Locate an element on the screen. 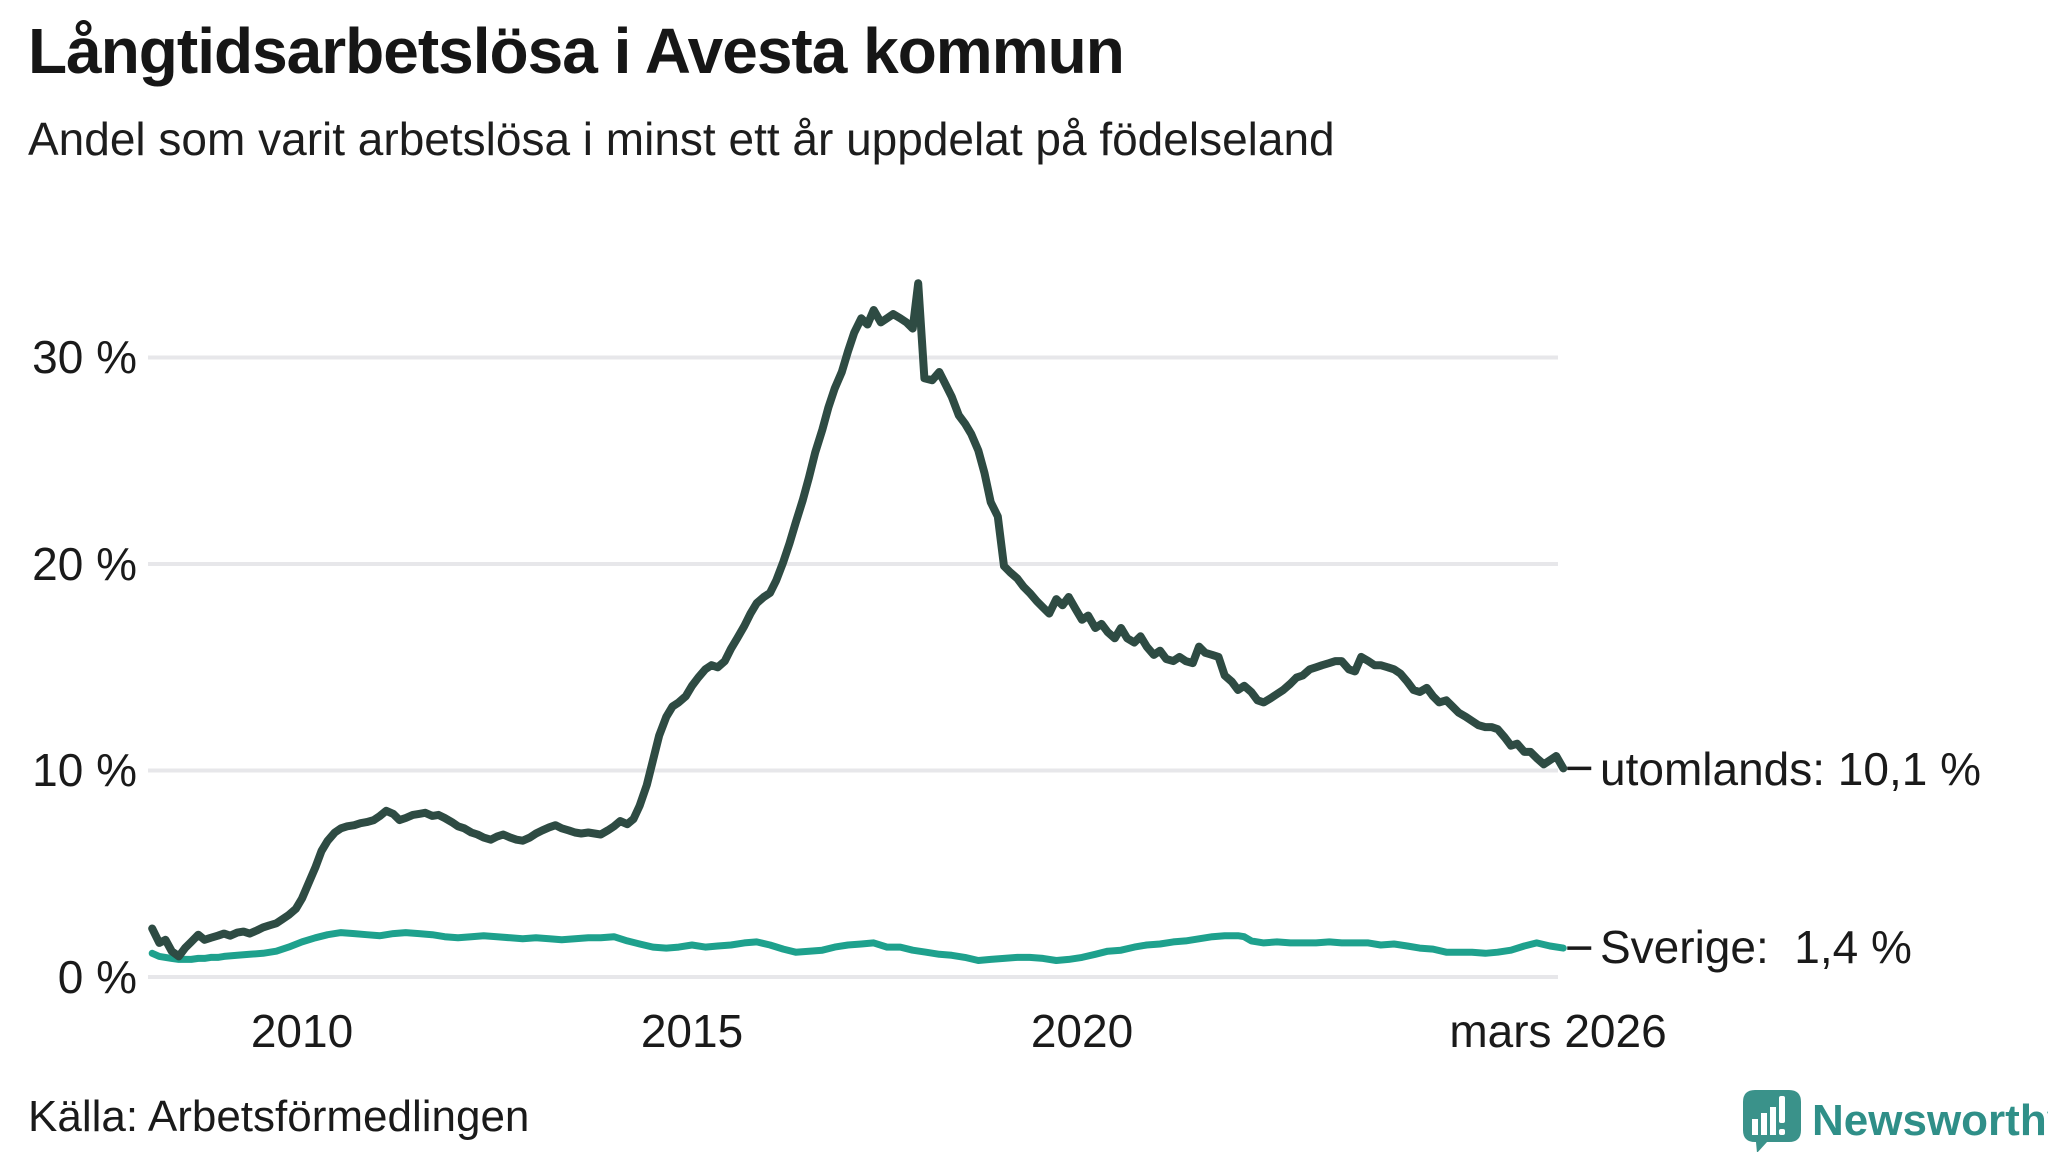  newsworthy-logo-text: Newsworthy is located at coordinates (1930, 1120).